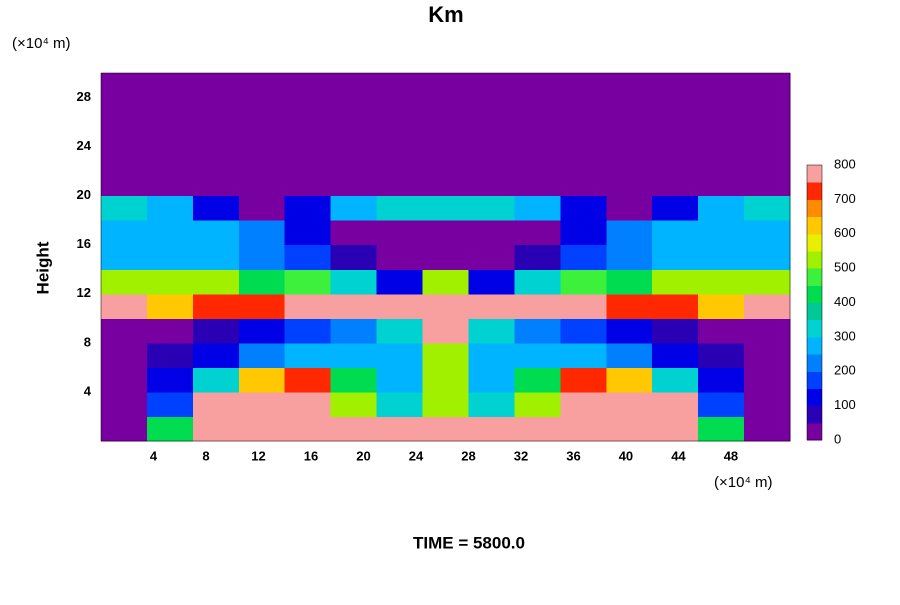 Image resolution: width=900 pixels, height=605 pixels. What do you see at coordinates (41, 43) in the screenshot?
I see `y-unit: (×10⁴ m)` at bounding box center [41, 43].